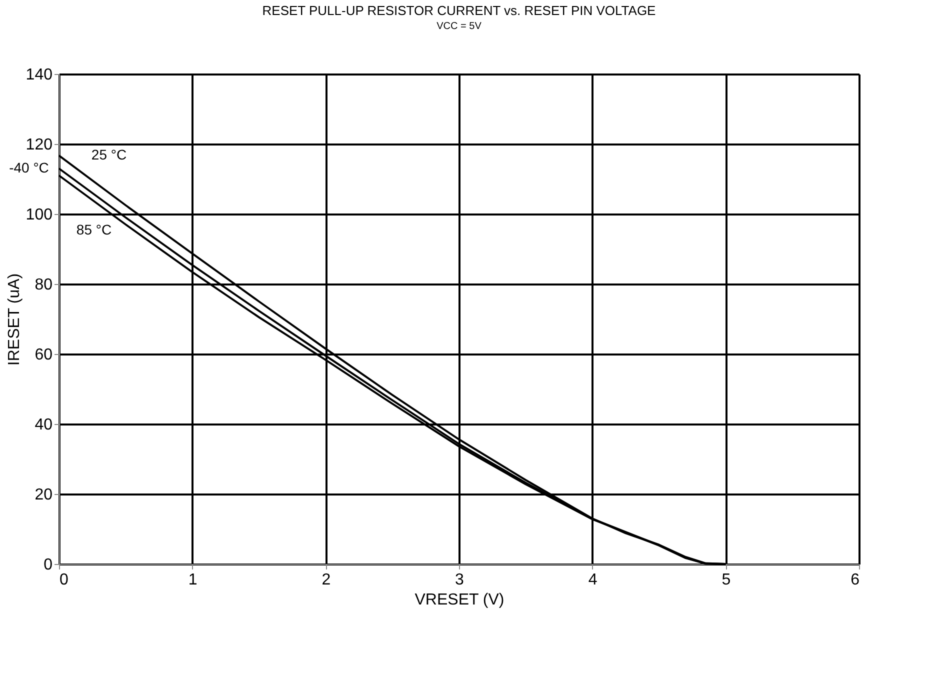 This screenshot has width=926, height=675. I want to click on y-tick-label: 20, so click(43, 495).